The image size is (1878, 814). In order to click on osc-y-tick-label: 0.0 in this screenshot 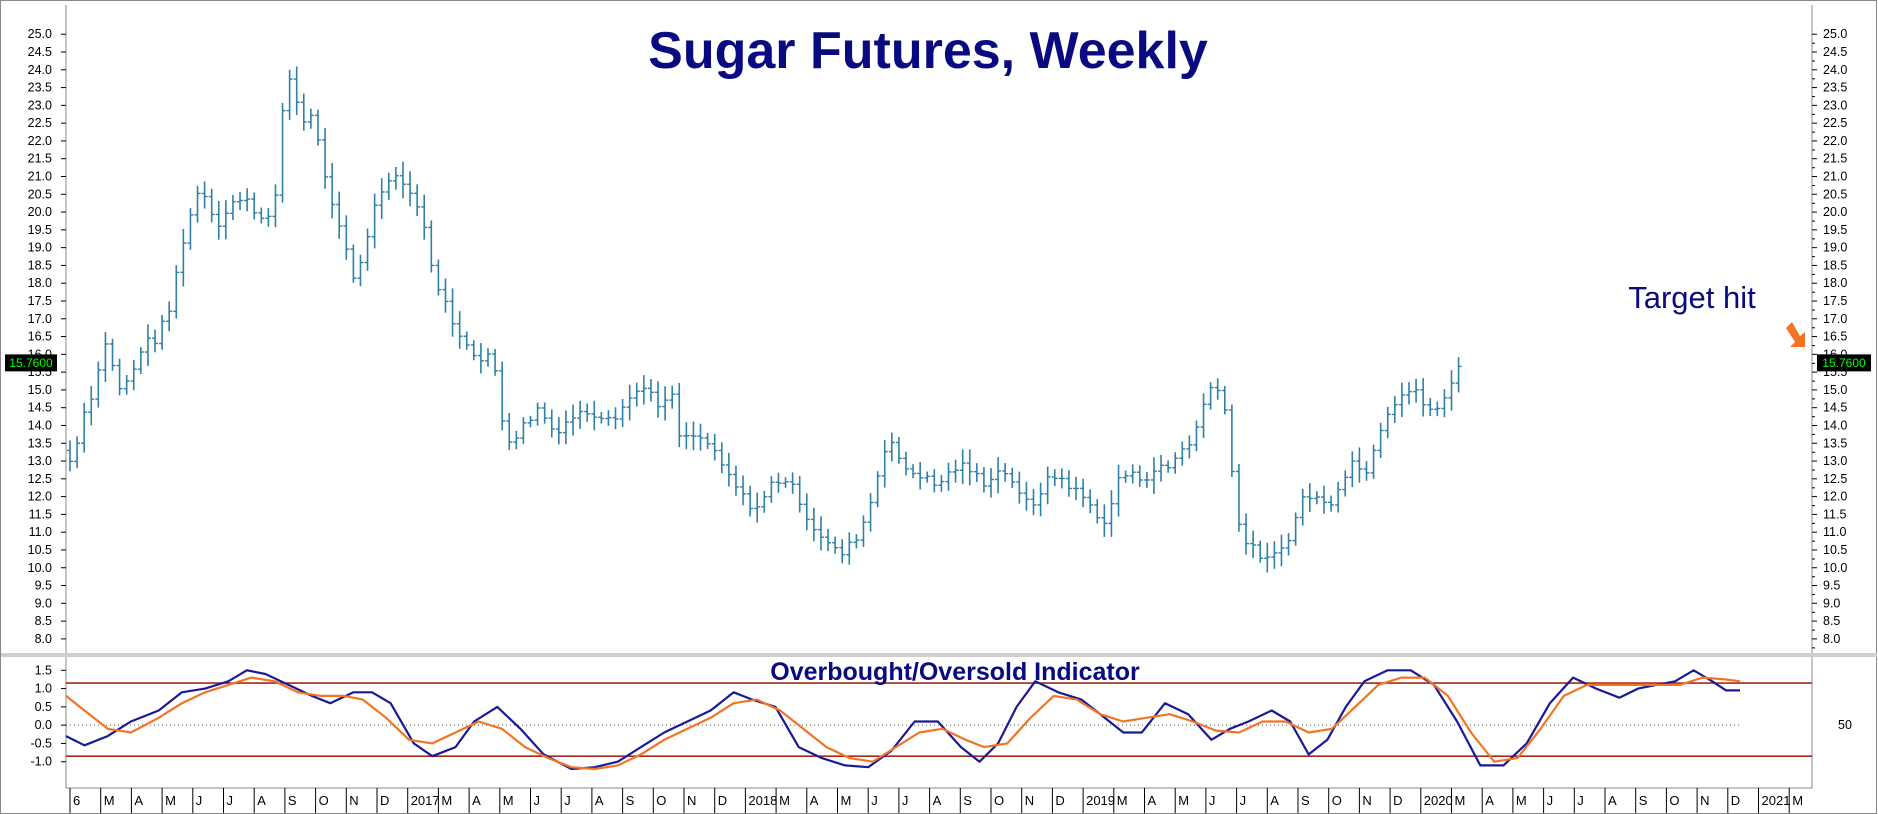, I will do `click(43, 725)`.